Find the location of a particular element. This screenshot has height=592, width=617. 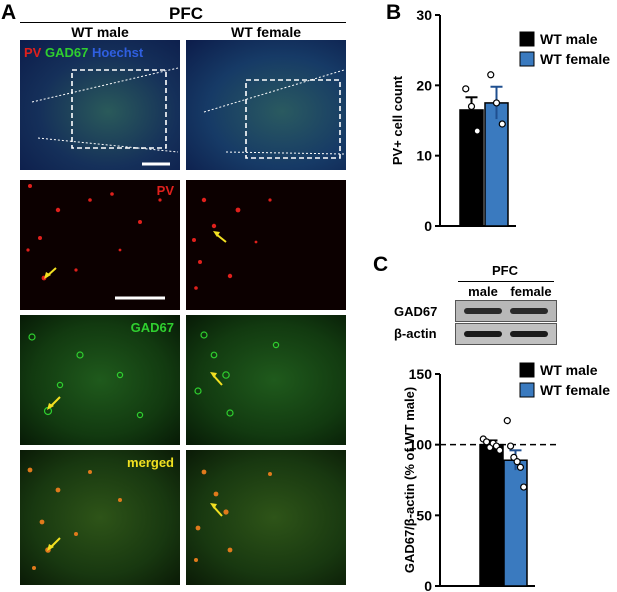

merged-cells-male is located at coordinates (74, 518).